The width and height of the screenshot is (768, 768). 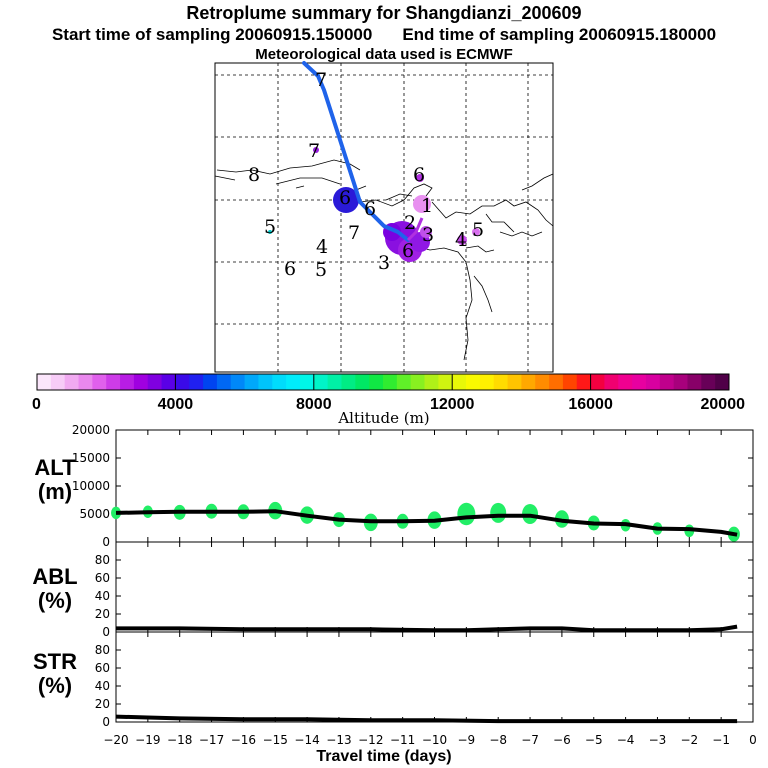 I want to click on alt-label-line2: (m), so click(x=55, y=491).